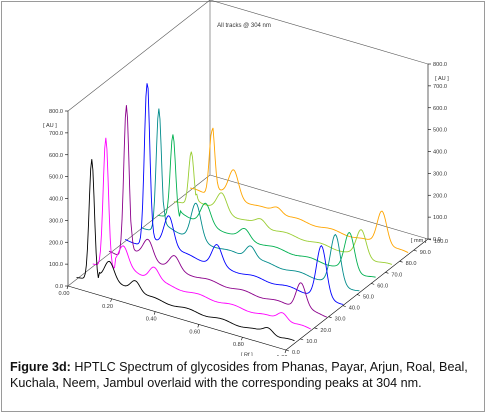 The width and height of the screenshot is (488, 415). Describe the element at coordinates (440, 218) in the screenshot. I see `y-tick-label-right: 100.0` at that location.